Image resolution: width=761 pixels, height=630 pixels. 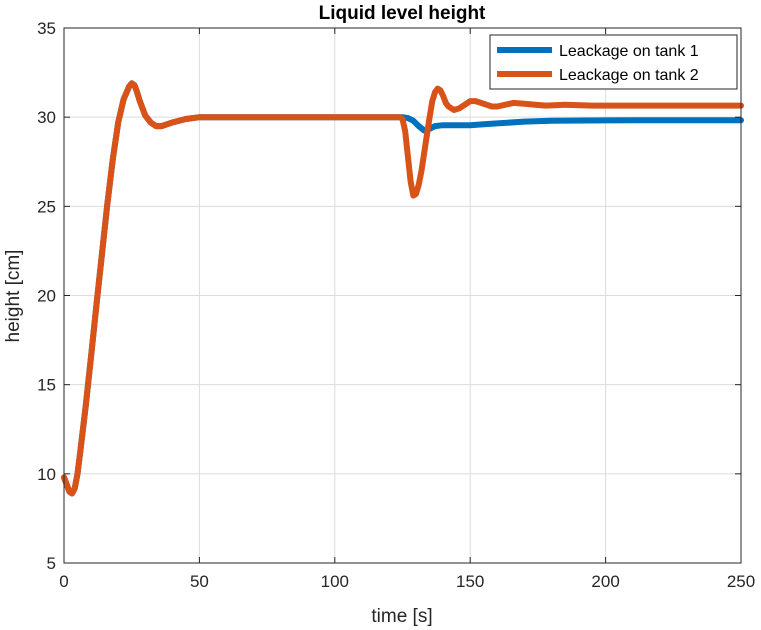 What do you see at coordinates (335, 581) in the screenshot?
I see `x-tick-label: 100` at bounding box center [335, 581].